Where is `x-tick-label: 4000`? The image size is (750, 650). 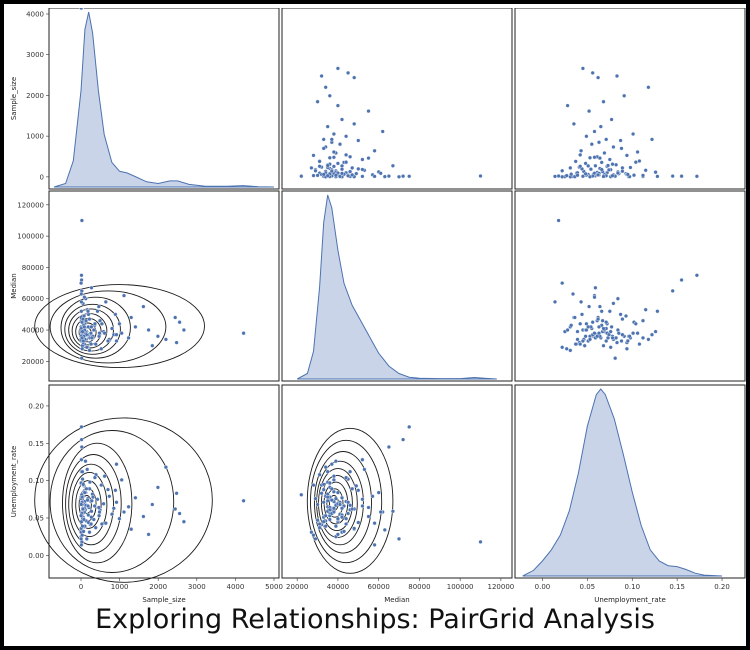 x-tick-label: 4000 is located at coordinates (235, 587).